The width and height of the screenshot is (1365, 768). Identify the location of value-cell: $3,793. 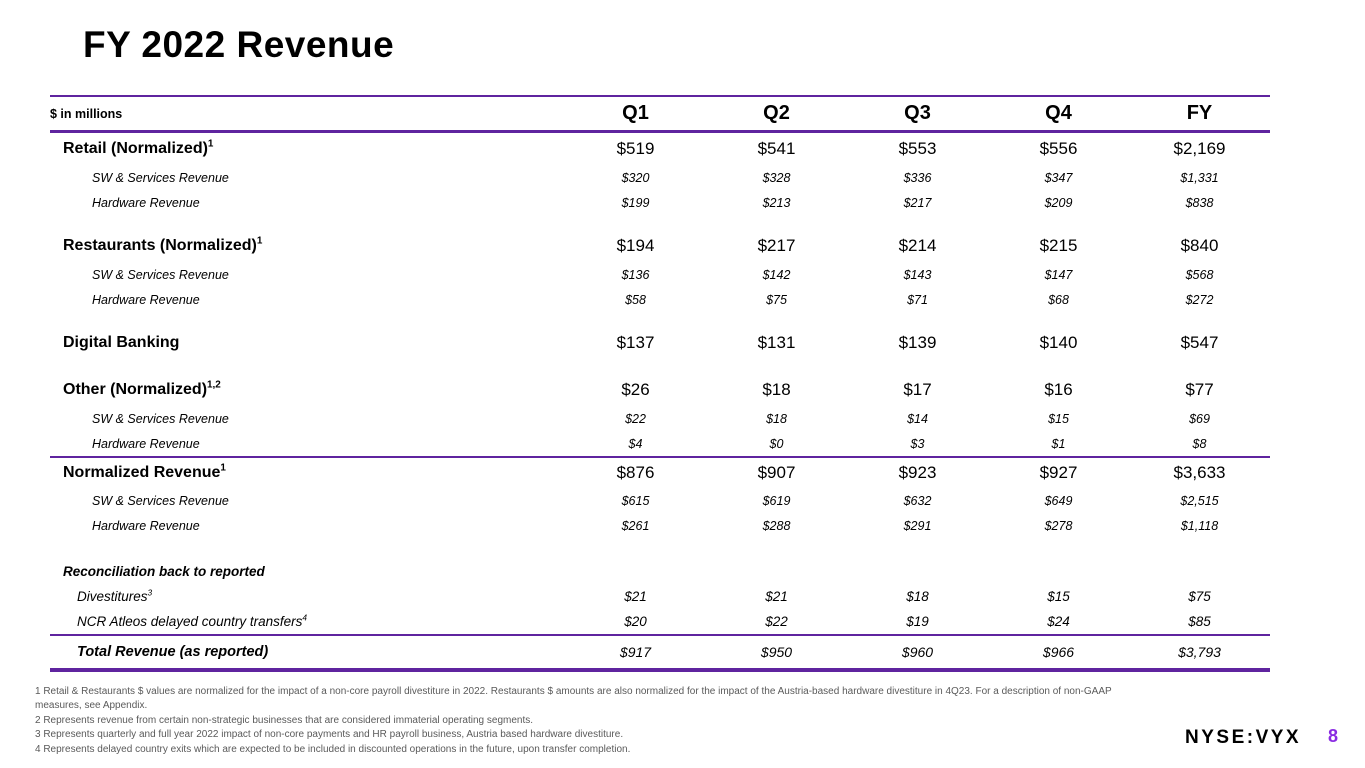
(1199, 652).